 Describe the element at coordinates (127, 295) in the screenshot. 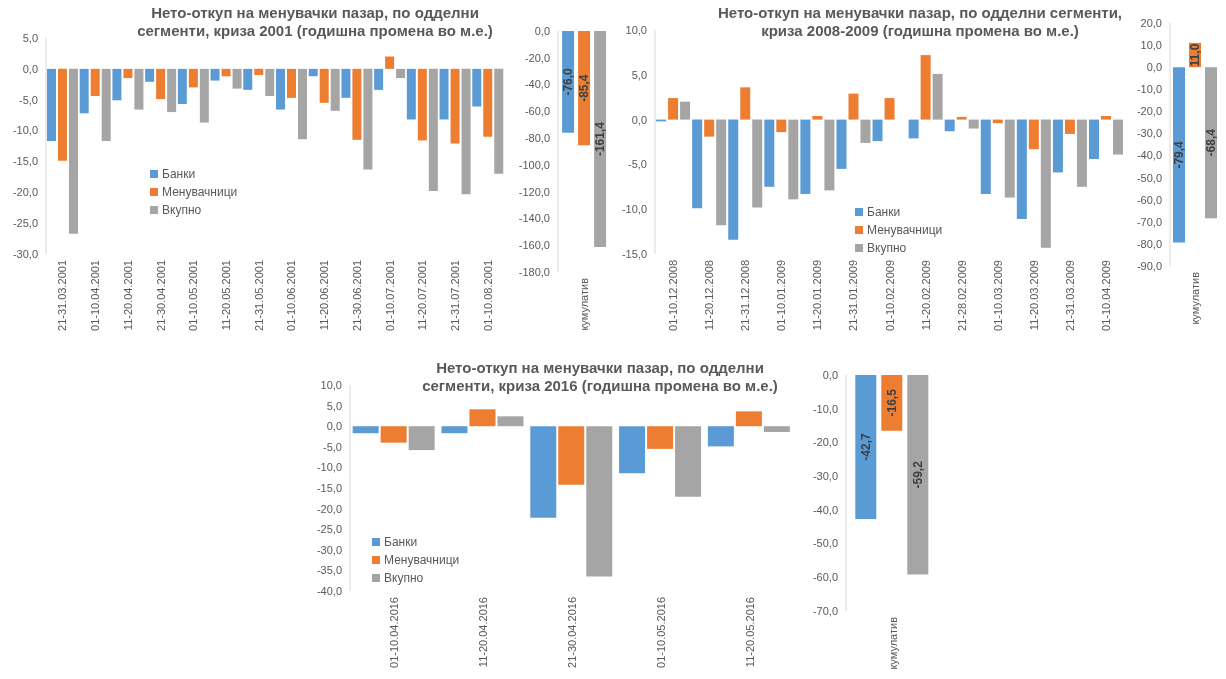

I see `x-tick-label: 11-20.04.2001` at that location.